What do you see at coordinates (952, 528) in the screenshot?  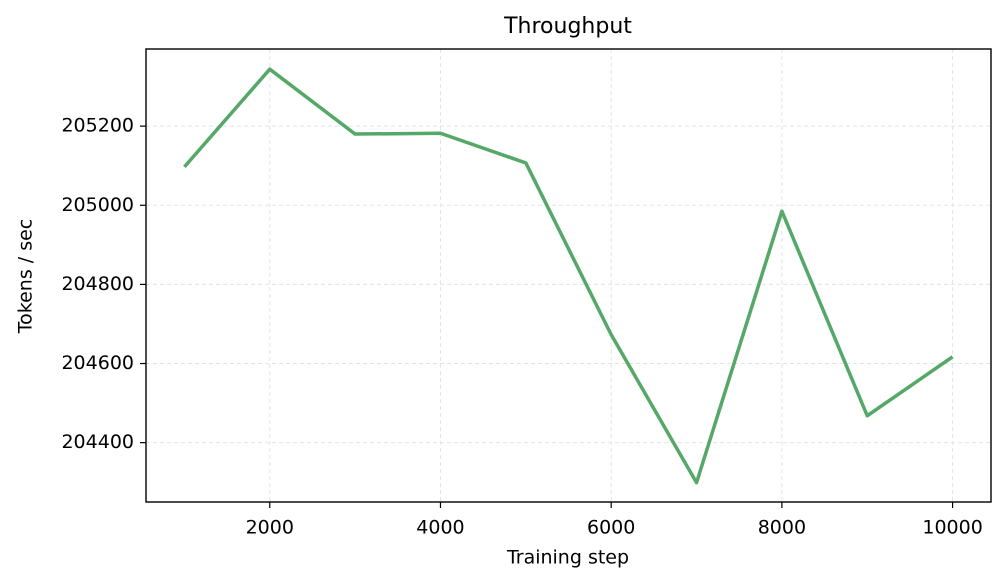 I see `x-tick-label: 10000` at bounding box center [952, 528].